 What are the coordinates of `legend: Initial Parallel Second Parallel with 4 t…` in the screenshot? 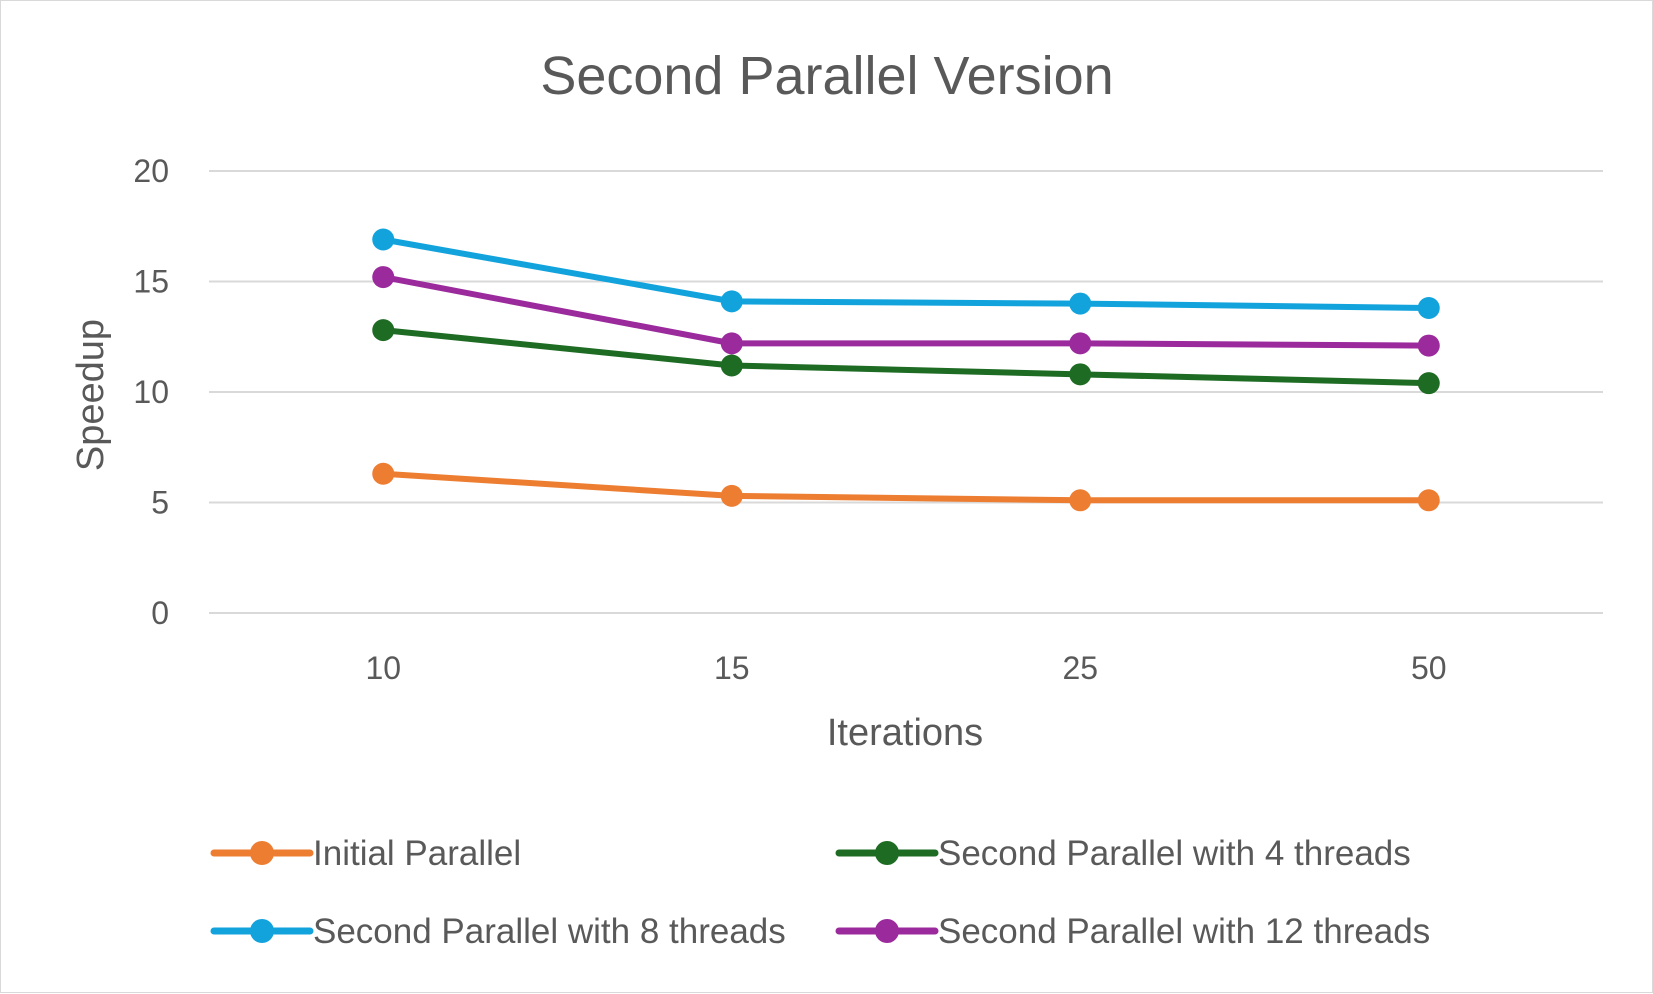 It's located at (820, 892).